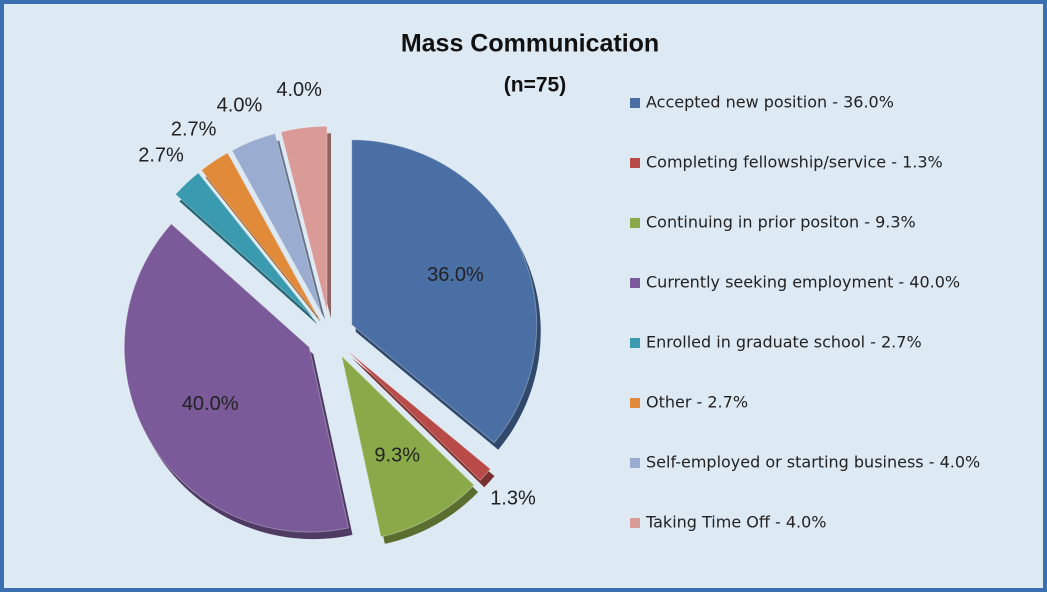 Image resolution: width=1047 pixels, height=592 pixels. I want to click on legend-label: Continuing in prior positon - 9.3%, so click(781, 222).